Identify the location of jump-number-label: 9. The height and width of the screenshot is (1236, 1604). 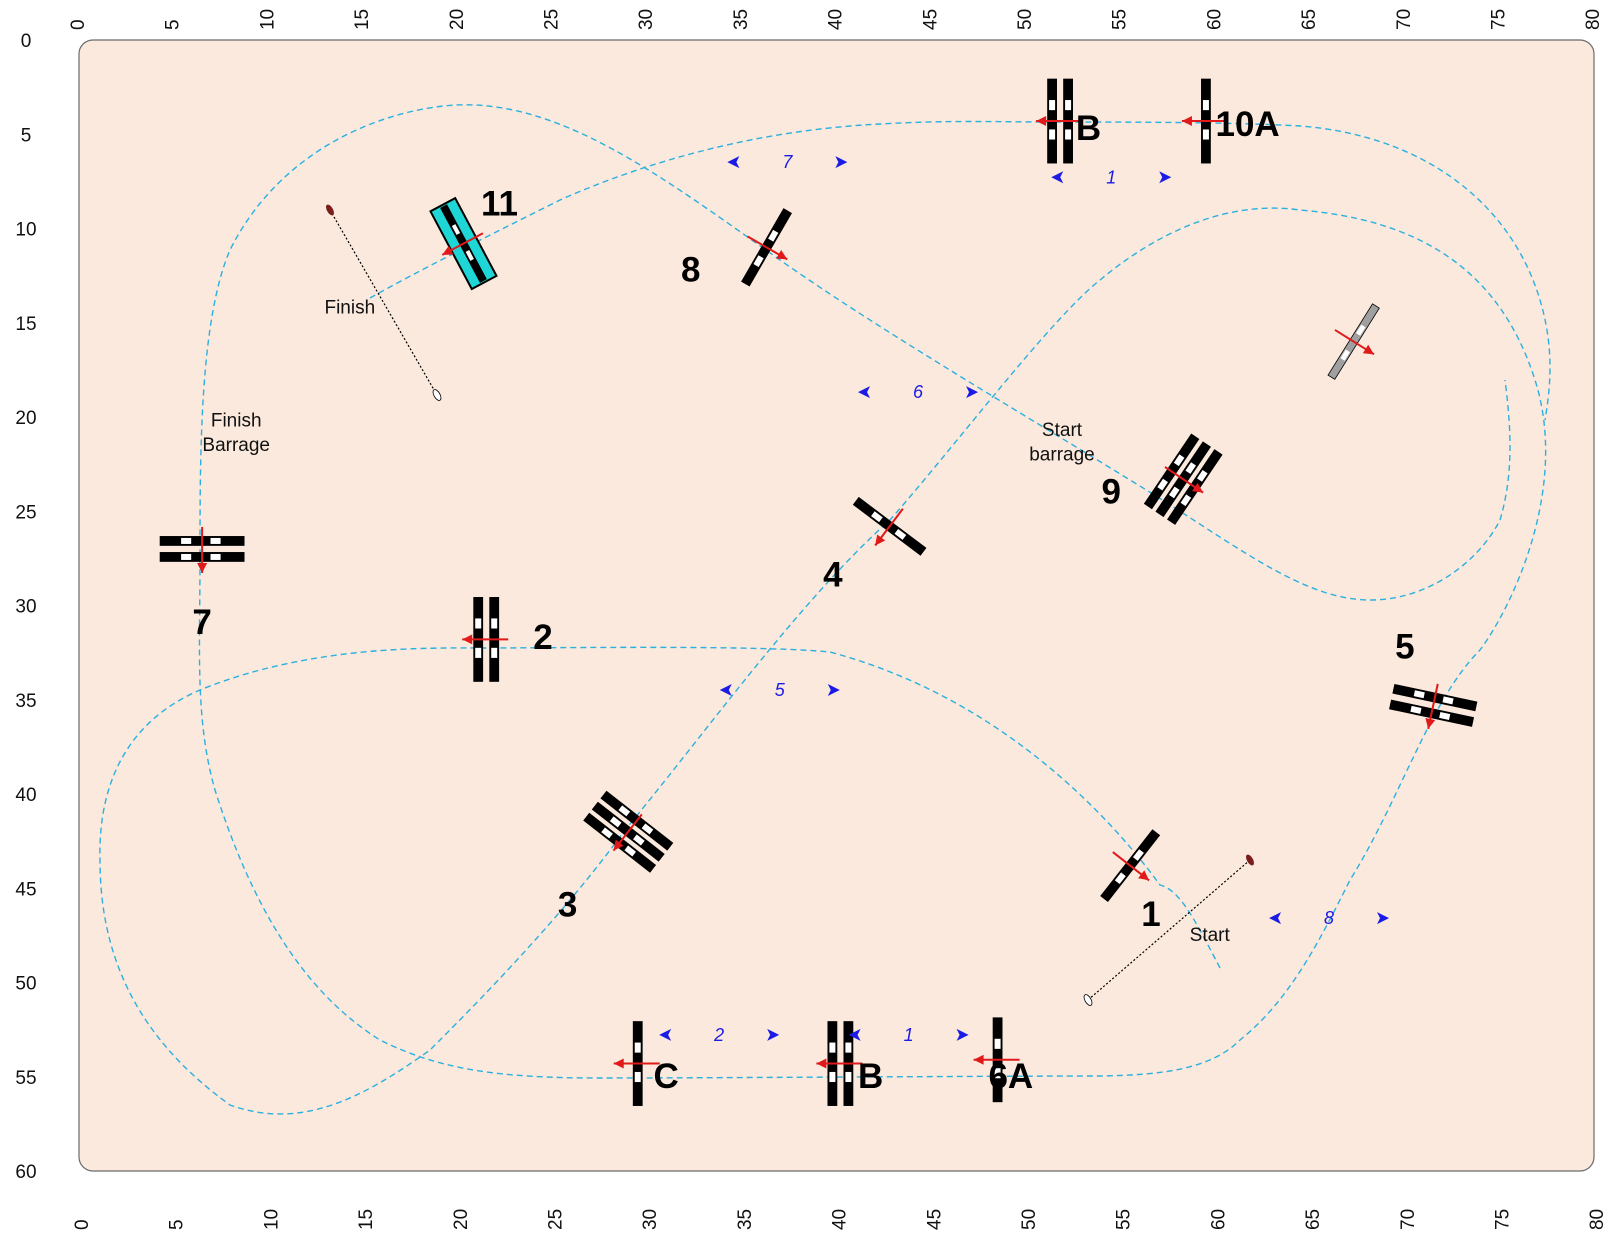
(1110, 492).